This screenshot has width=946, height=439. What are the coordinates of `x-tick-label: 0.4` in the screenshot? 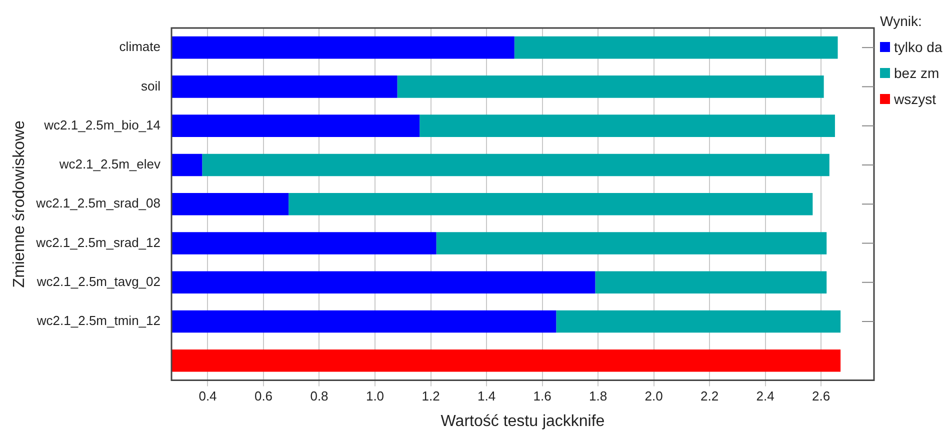 It's located at (207, 396).